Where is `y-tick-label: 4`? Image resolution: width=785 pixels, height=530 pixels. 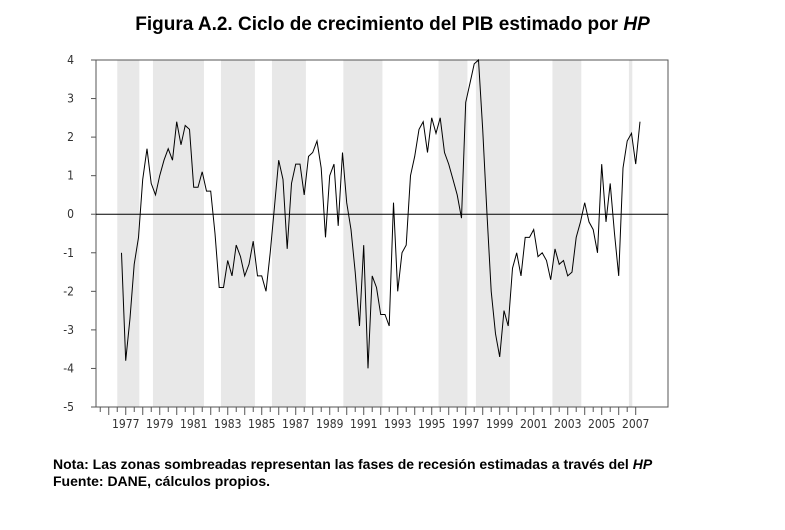
y-tick-label: 4 is located at coordinates (70, 60).